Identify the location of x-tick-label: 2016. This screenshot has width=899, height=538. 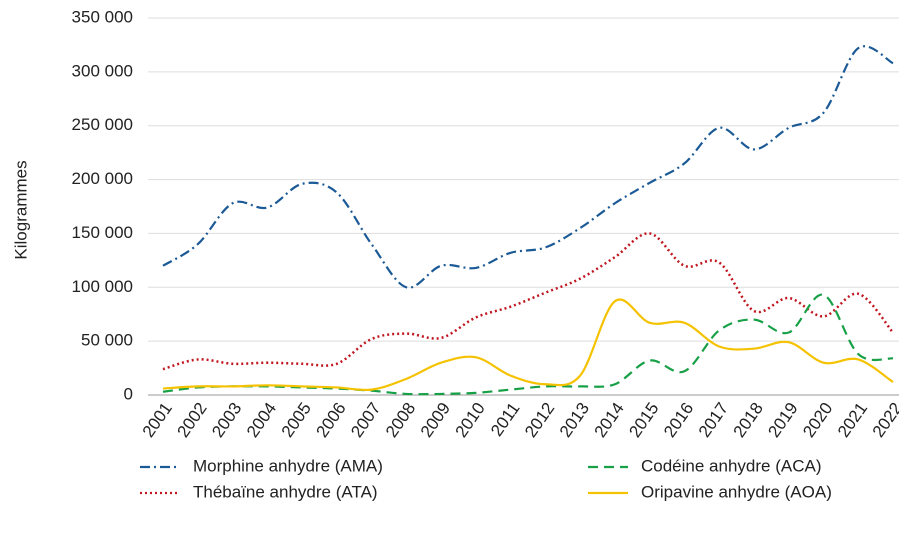
(678, 420).